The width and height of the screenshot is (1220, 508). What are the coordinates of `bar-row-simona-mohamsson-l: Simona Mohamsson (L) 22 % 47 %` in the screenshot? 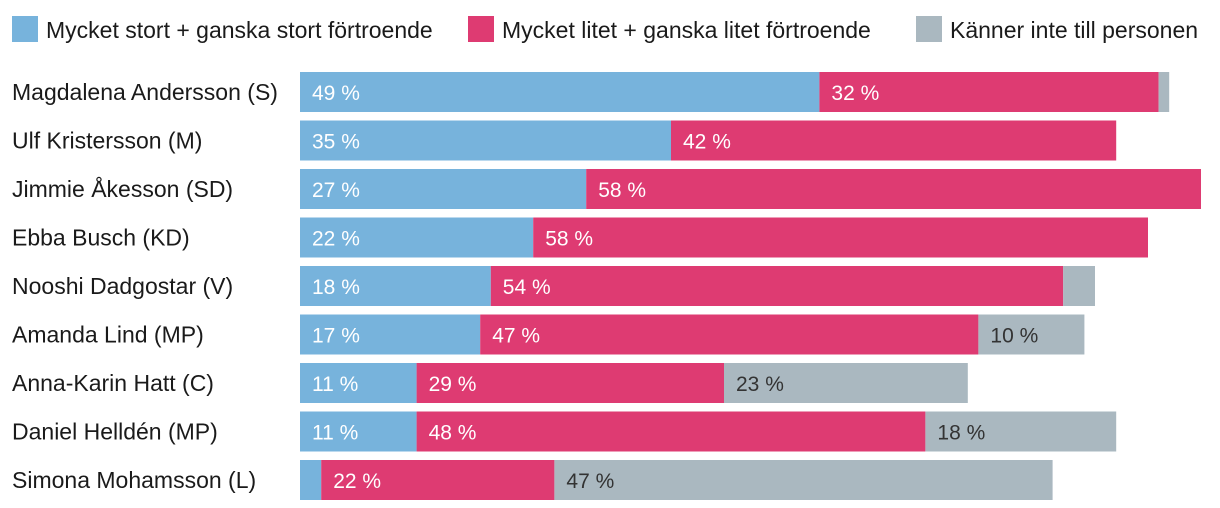 It's located at (532, 480).